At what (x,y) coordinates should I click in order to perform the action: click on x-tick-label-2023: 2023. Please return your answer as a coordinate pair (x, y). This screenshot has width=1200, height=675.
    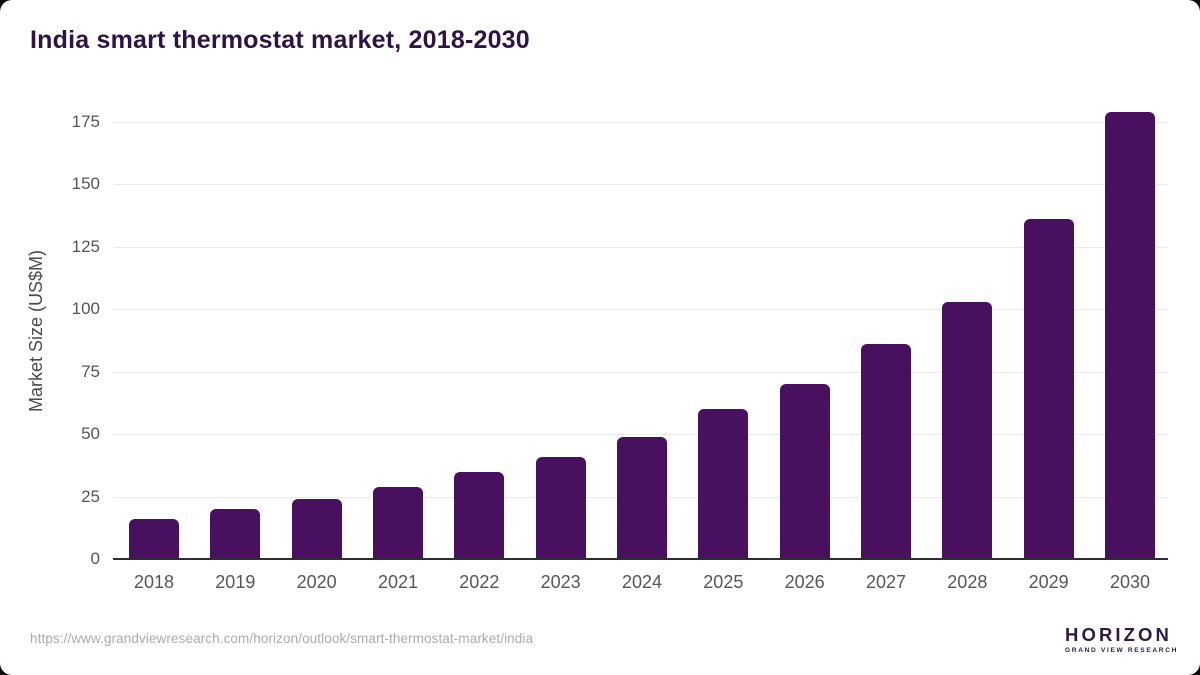
    Looking at the image, I should click on (560, 582).